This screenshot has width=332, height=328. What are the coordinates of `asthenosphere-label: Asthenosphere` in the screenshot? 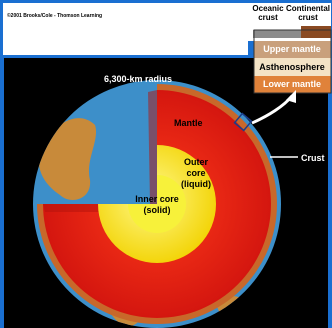 It's located at (292, 67).